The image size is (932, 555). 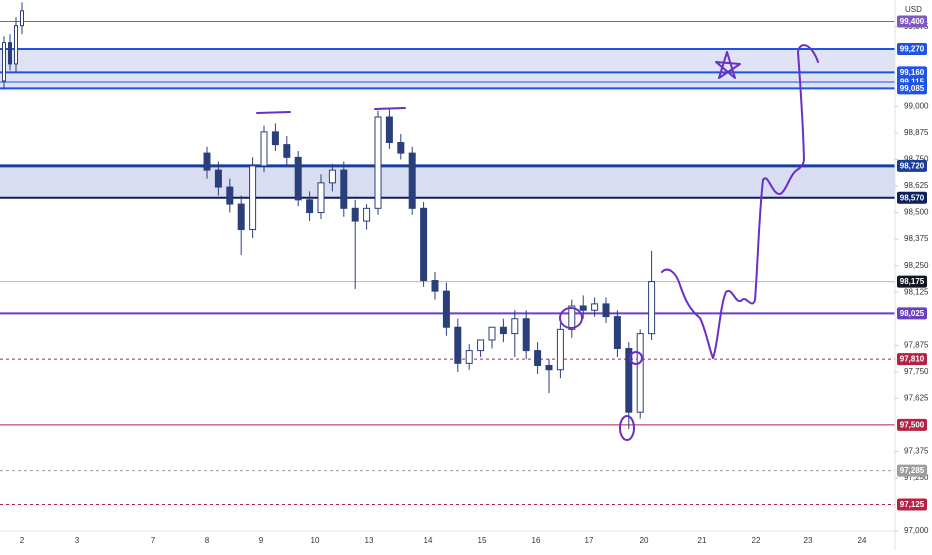 I want to click on projection-path, so click(x=740, y=201).